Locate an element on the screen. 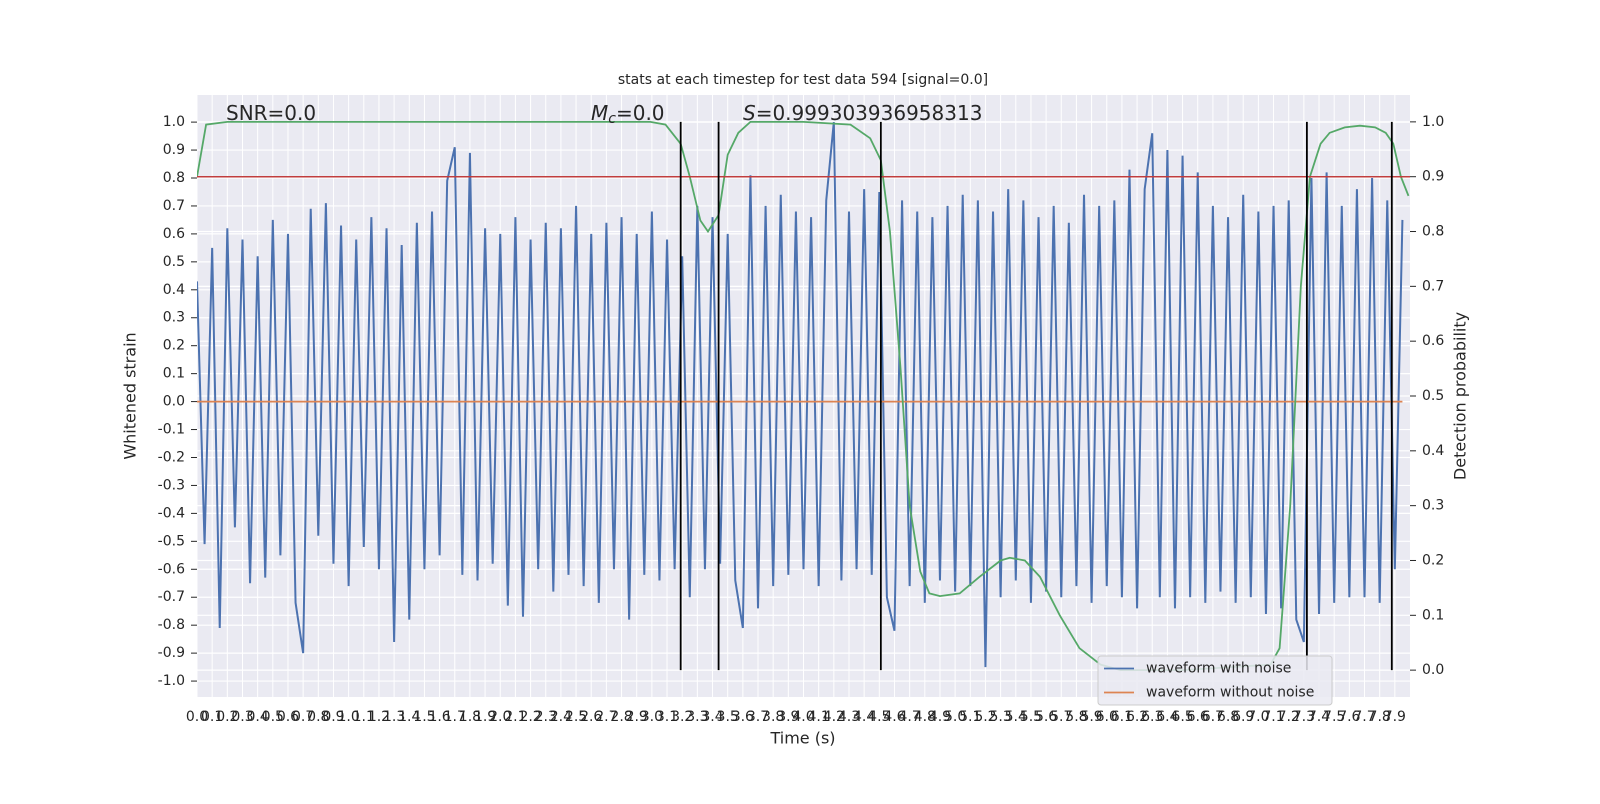 This screenshot has width=1600, height=804. y2-tick-label: 0.3 is located at coordinates (1433, 506).